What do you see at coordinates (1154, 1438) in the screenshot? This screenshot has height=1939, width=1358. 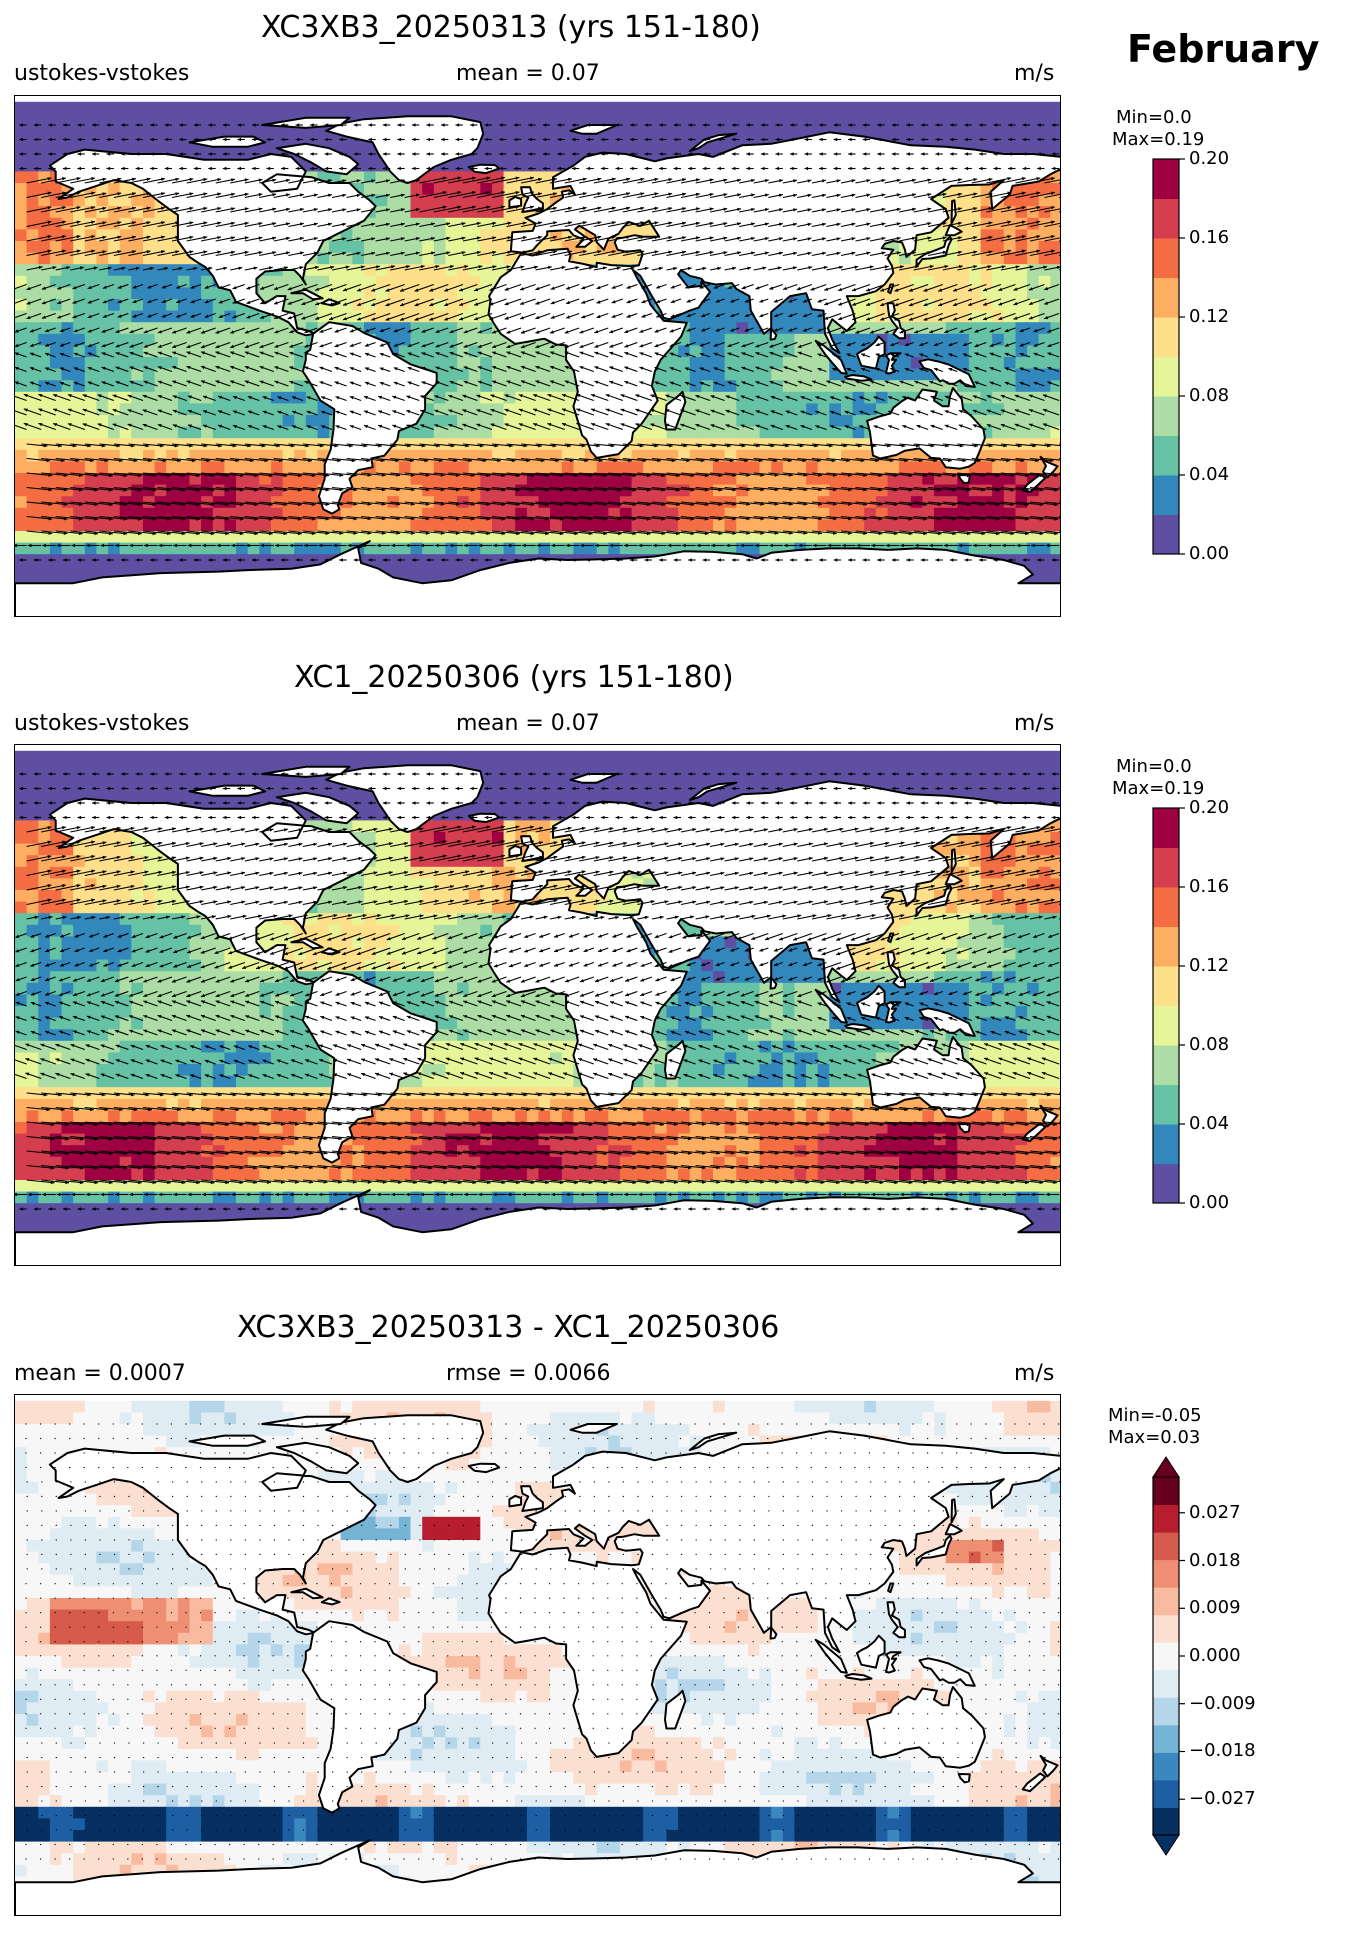 I see `panel-3-max-label: Max=0.03` at bounding box center [1154, 1438].